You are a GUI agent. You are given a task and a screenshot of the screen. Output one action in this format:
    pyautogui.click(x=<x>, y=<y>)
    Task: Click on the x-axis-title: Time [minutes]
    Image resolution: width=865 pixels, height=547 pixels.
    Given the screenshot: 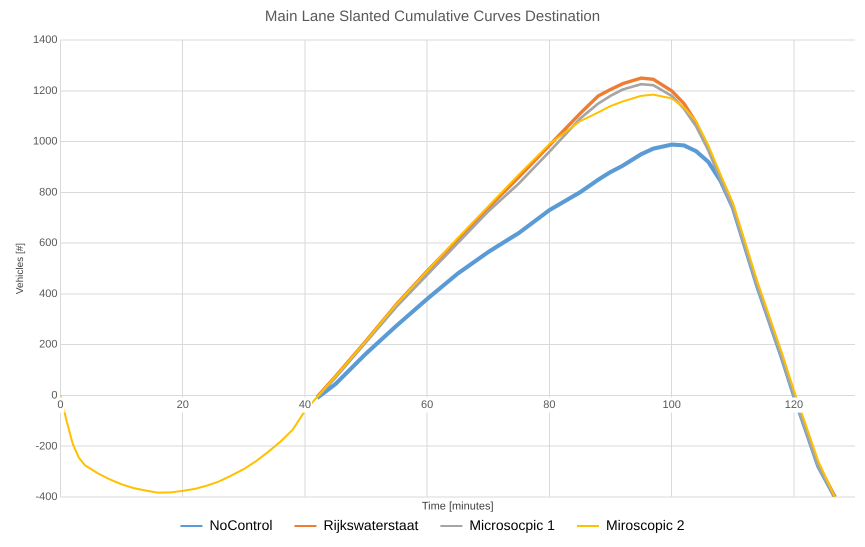 What is the action you would take?
    pyautogui.click(x=458, y=506)
    